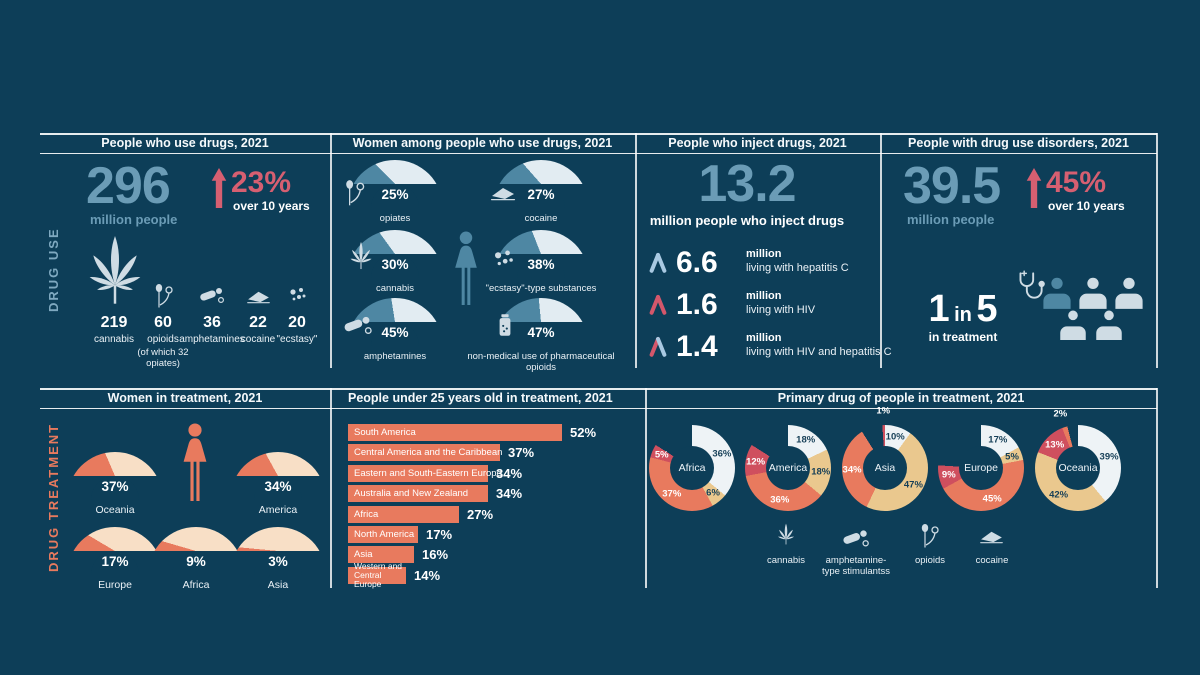 The image size is (1200, 675). I want to click on bar-row: South America 52%, so click(472, 432).